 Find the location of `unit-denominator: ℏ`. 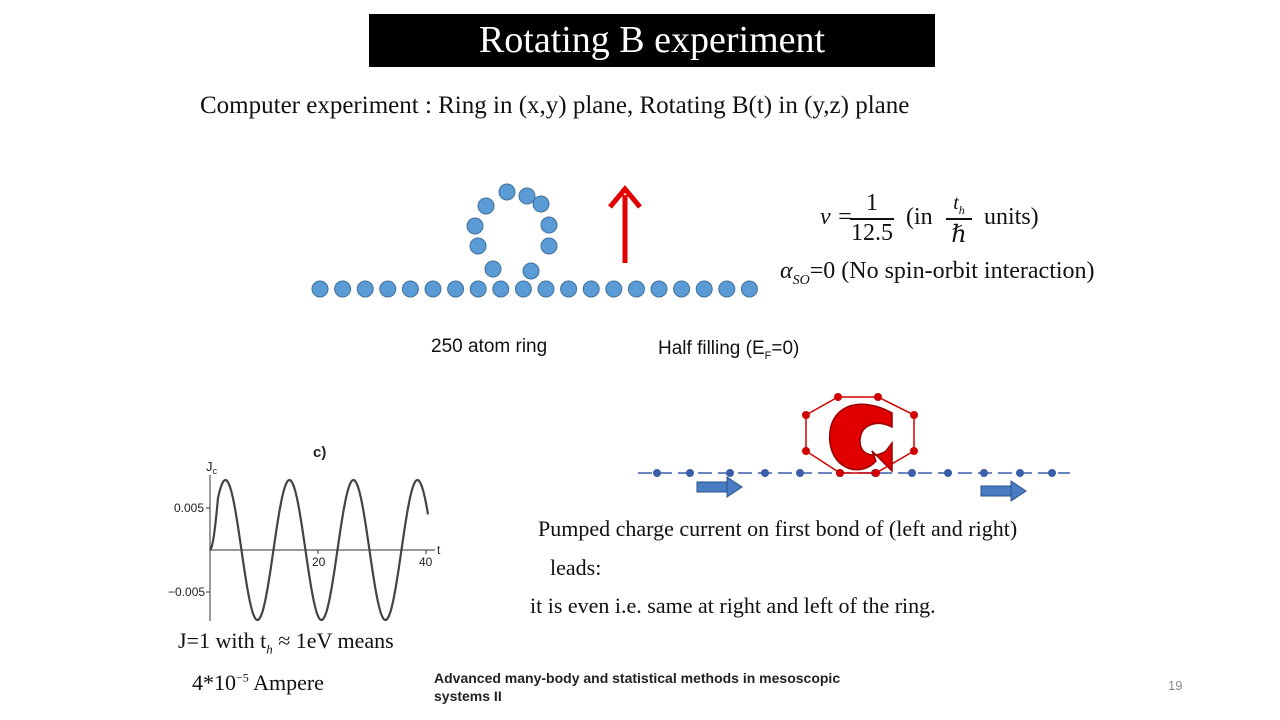

unit-denominator: ℏ is located at coordinates (959, 235).